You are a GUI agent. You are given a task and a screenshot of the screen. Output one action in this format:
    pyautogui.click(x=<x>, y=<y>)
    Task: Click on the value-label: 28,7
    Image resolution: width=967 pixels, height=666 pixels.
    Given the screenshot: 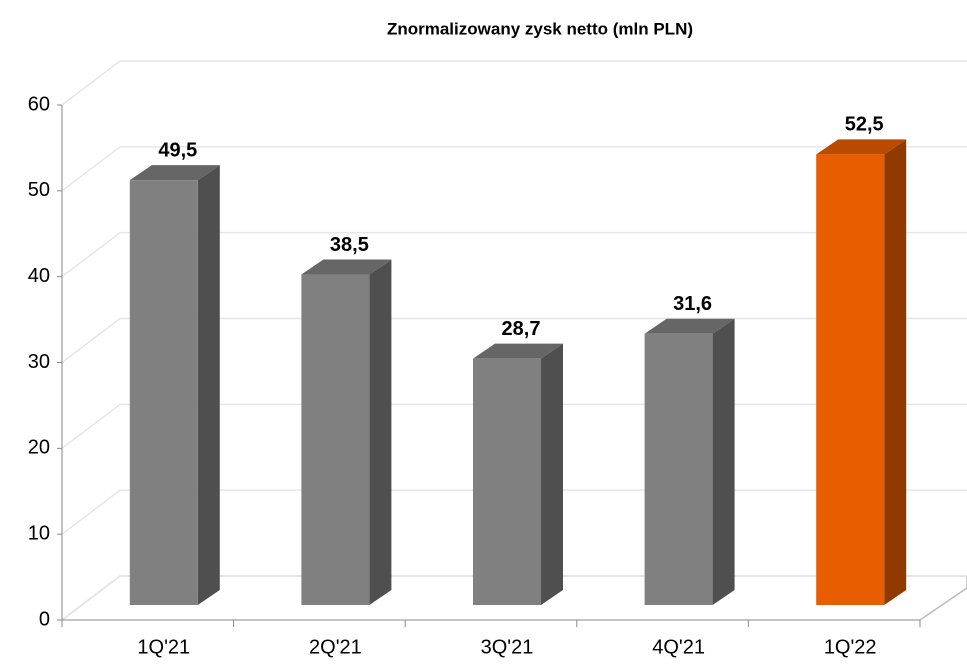 What is the action you would take?
    pyautogui.click(x=521, y=329)
    